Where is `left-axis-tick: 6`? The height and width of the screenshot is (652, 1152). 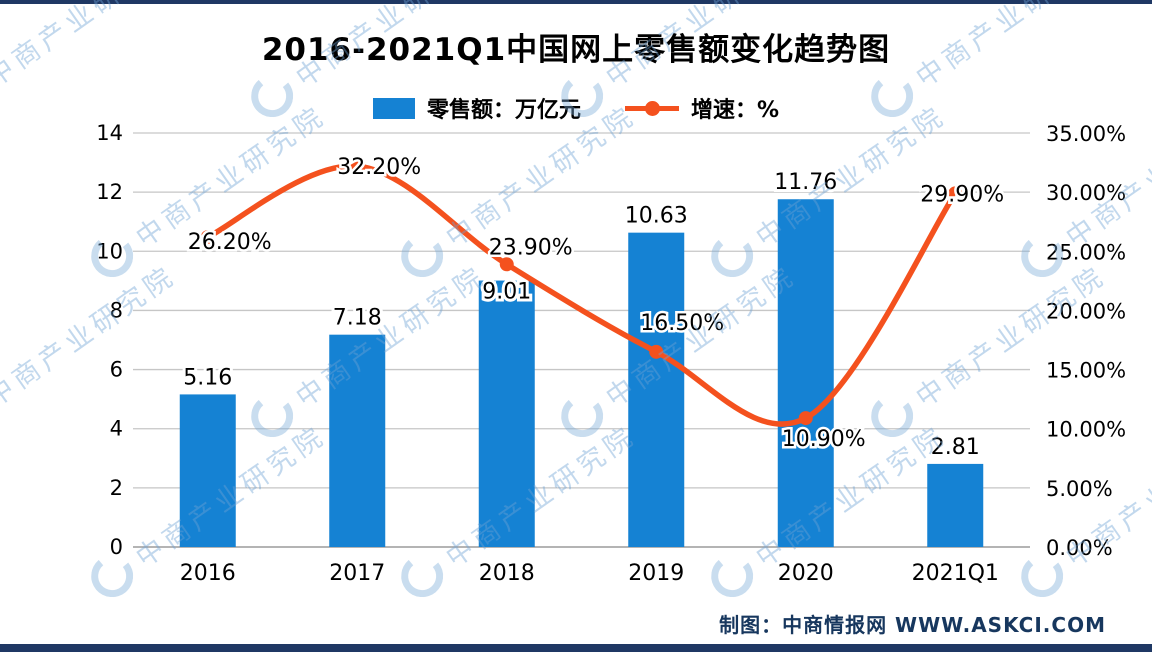 left-axis-tick: 6 is located at coordinates (116, 370).